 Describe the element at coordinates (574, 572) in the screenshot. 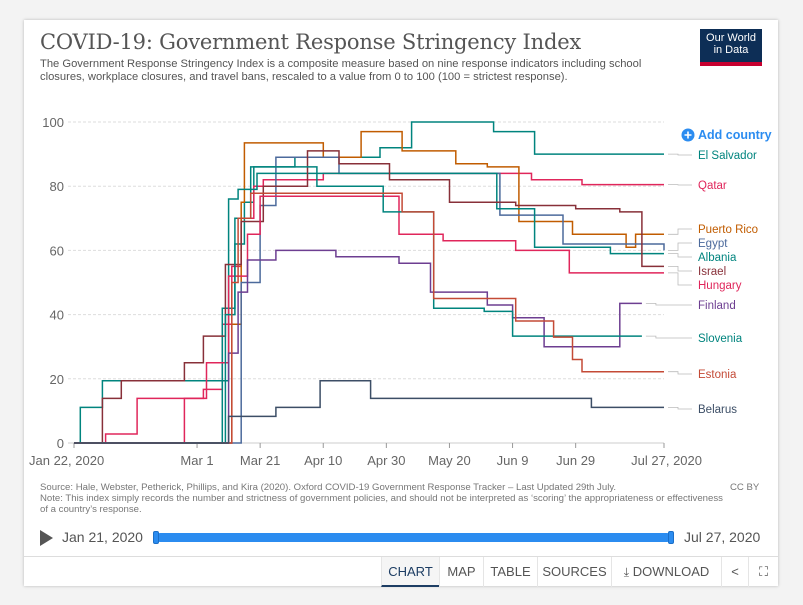

I see `tab-sources: SOURCES` at that location.